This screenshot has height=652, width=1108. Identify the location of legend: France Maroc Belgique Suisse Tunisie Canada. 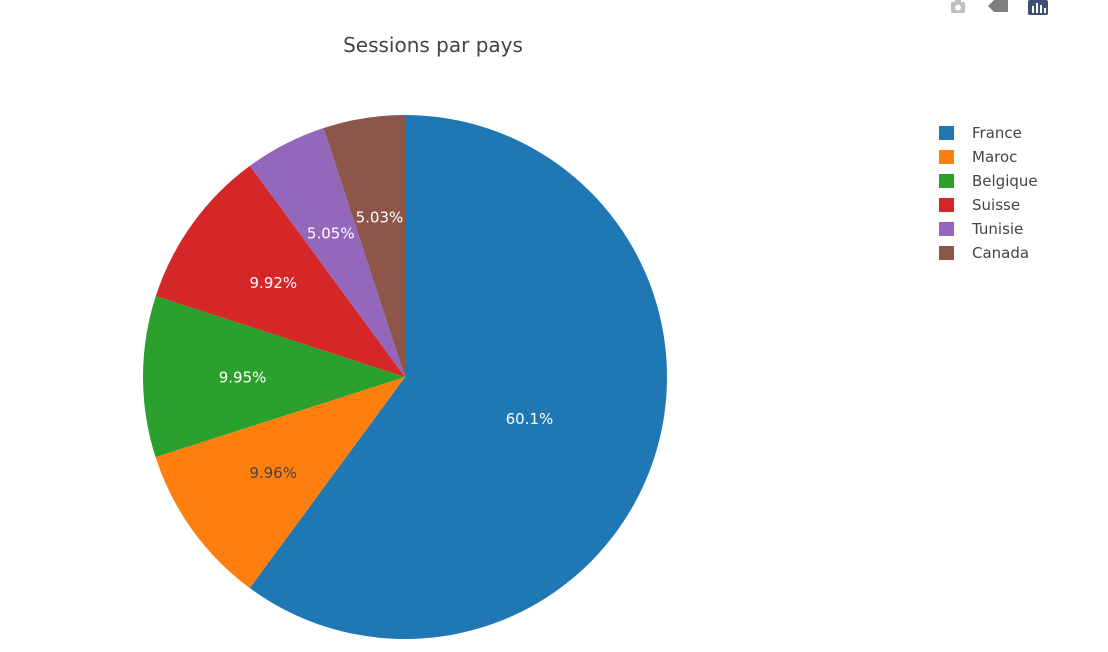
(988, 193).